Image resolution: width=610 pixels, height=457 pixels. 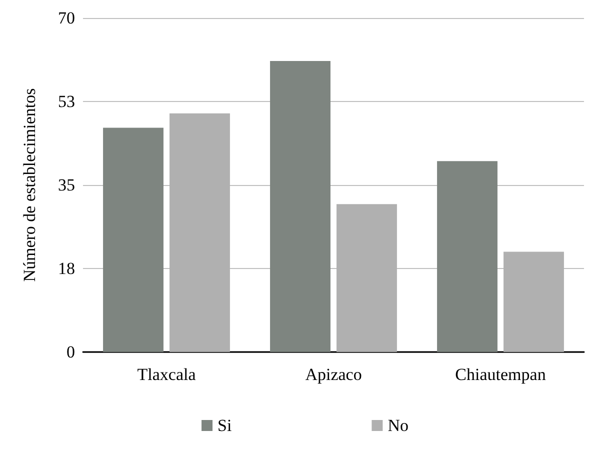 I want to click on x-tick-label: Chiautempan, so click(x=500, y=374).